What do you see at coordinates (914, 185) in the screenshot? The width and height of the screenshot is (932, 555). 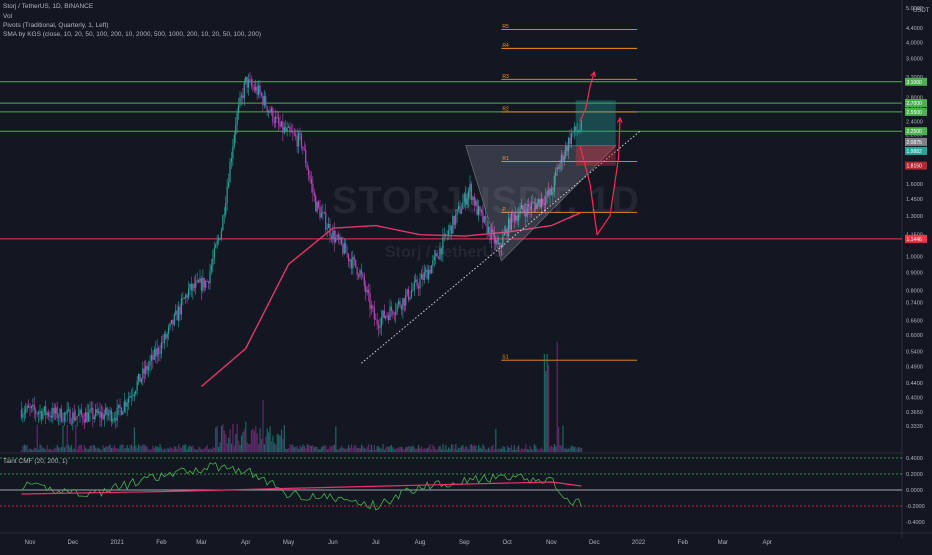 I see `y-tick-label: 1.6000` at bounding box center [914, 185].